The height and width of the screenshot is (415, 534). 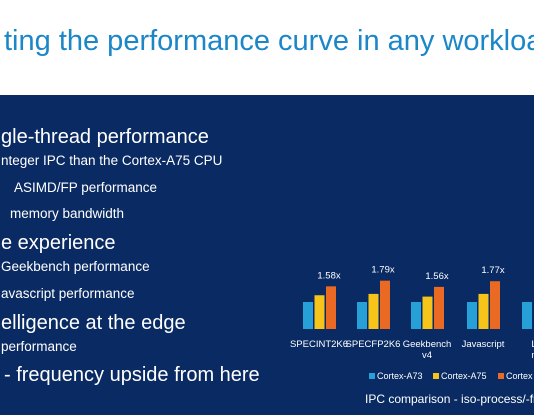 What do you see at coordinates (328, 275) in the screenshot?
I see `data-label-0: 1.58x` at bounding box center [328, 275].